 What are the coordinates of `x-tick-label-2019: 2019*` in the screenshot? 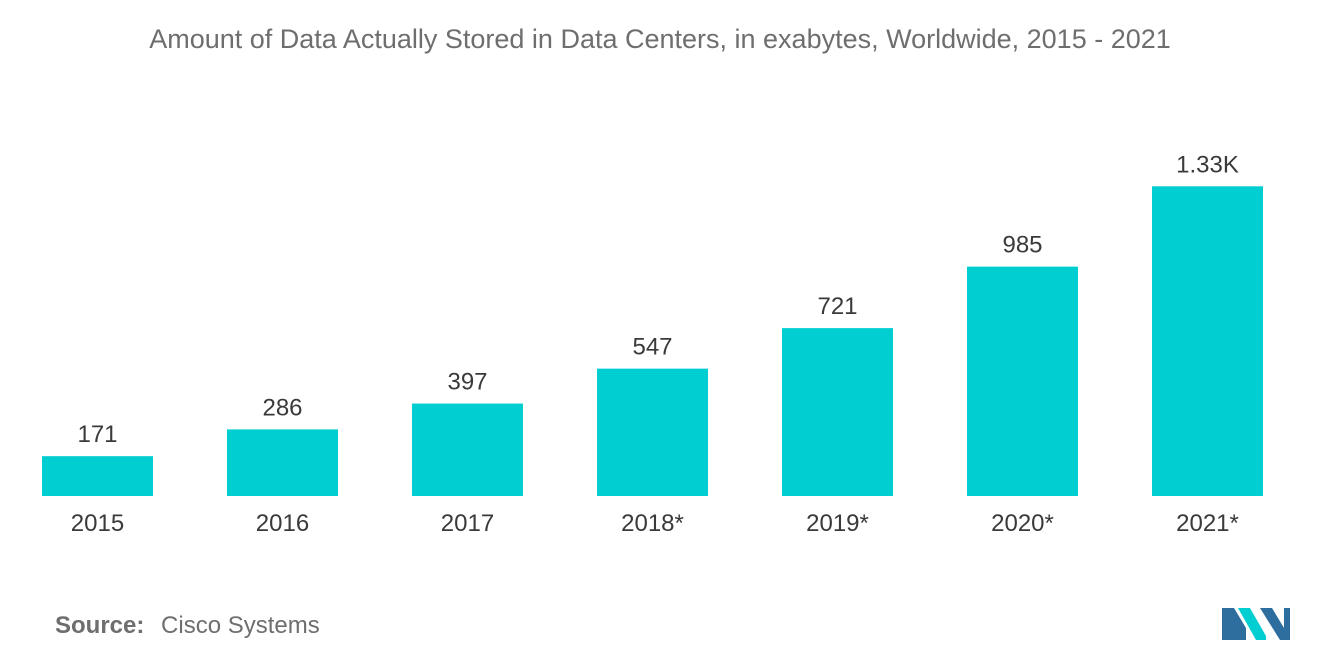 It's located at (837, 523).